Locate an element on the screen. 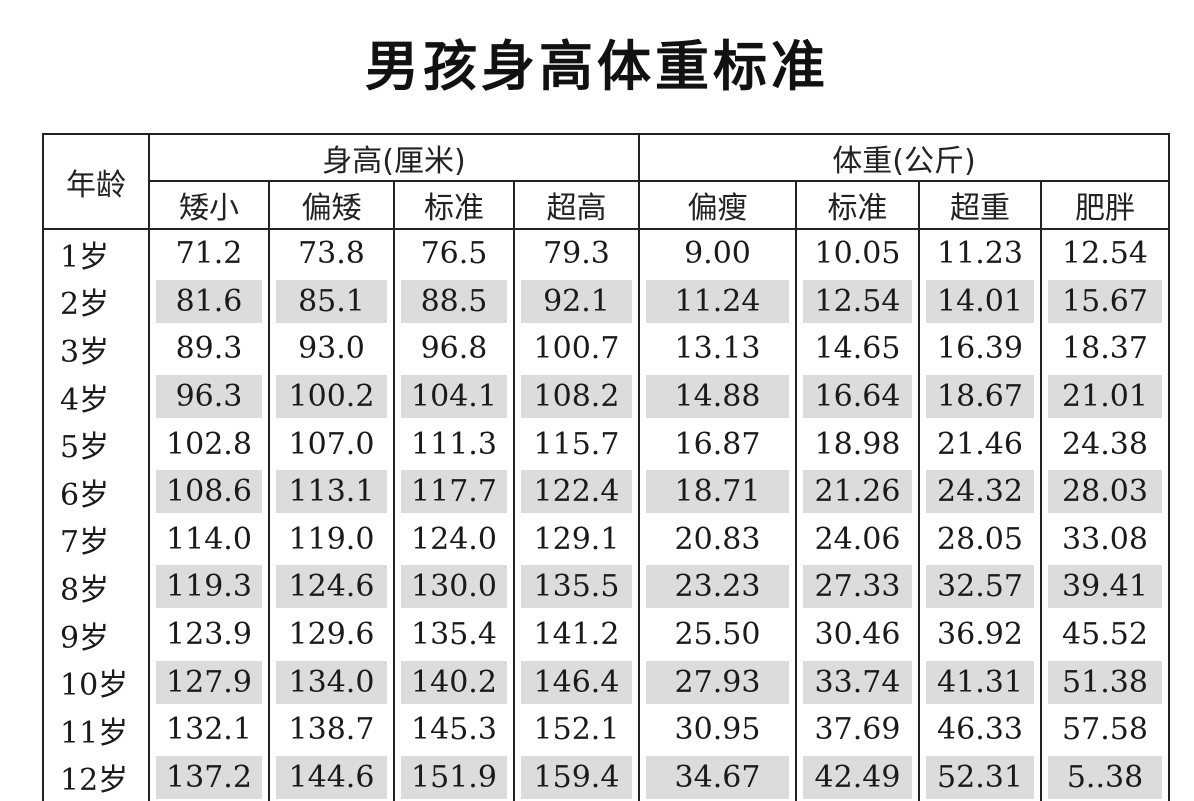  cell-value: 124.6 is located at coordinates (331, 587).